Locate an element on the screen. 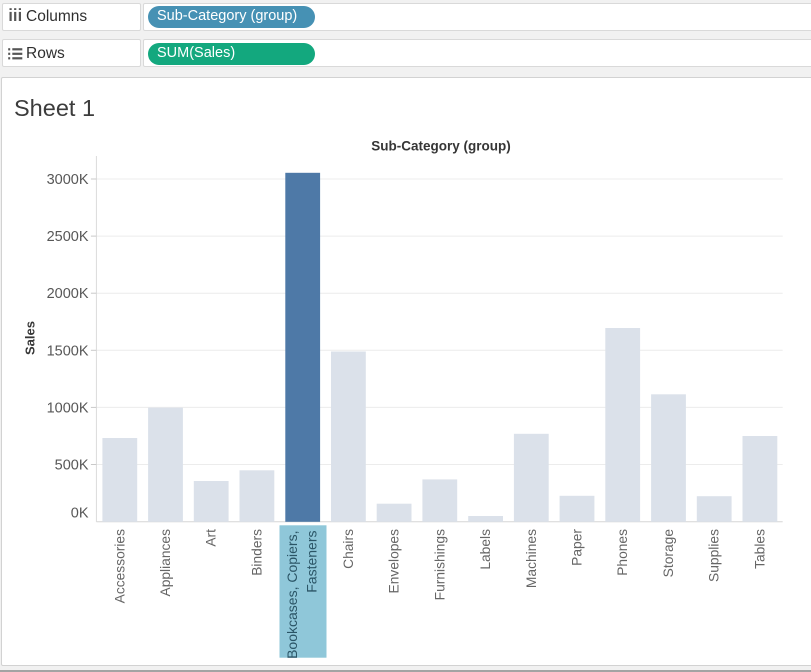  svg-text: 500K is located at coordinates (72, 466).